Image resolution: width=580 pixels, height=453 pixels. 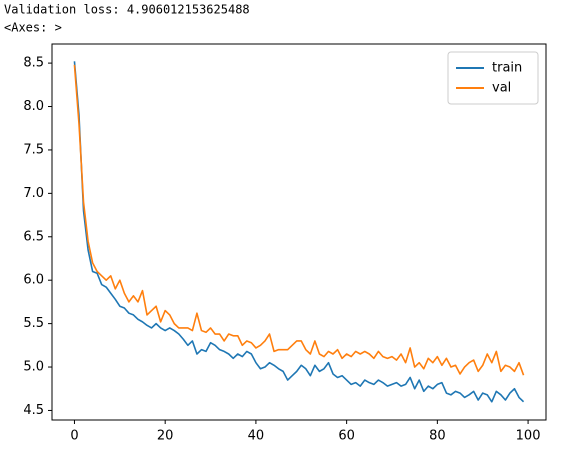 What do you see at coordinates (33, 28) in the screenshot?
I see `output-line: <Axes: >` at bounding box center [33, 28].